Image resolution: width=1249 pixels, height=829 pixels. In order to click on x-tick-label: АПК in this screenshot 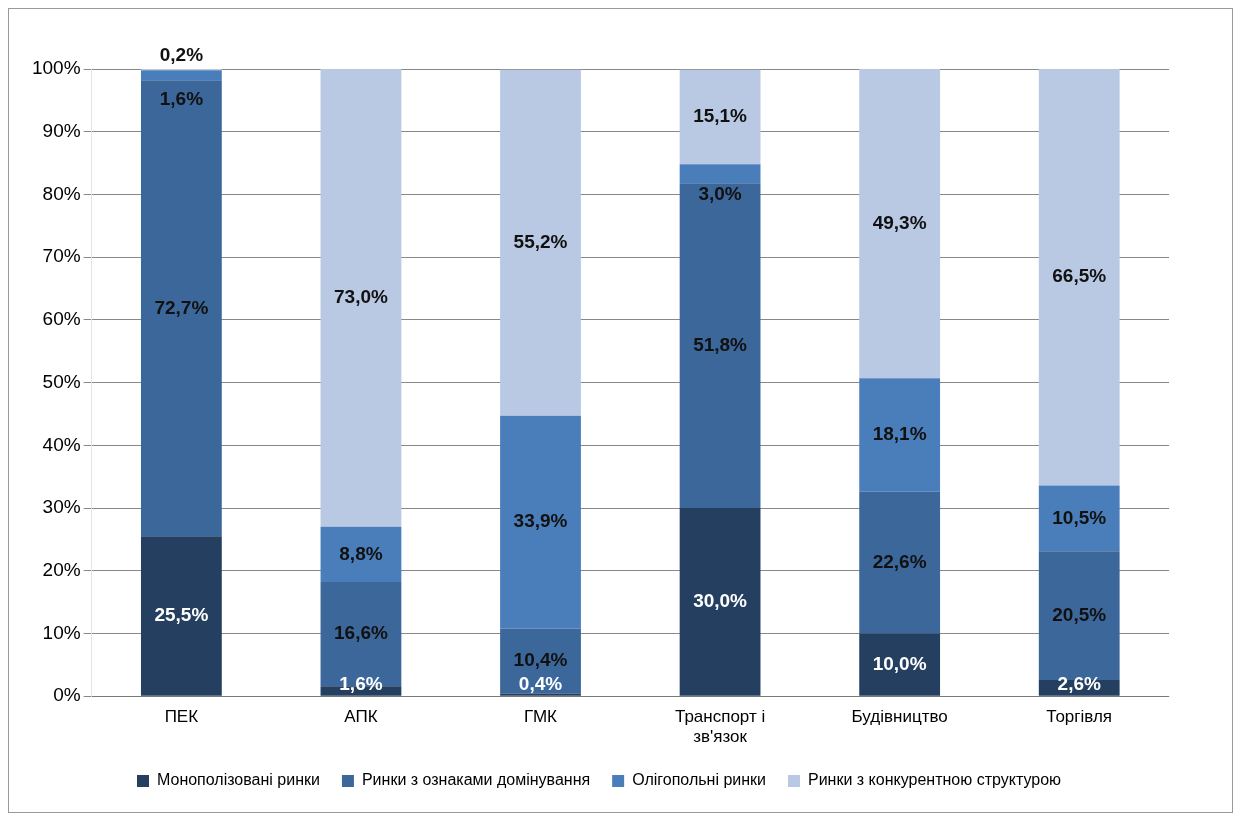, I will do `click(361, 717)`.